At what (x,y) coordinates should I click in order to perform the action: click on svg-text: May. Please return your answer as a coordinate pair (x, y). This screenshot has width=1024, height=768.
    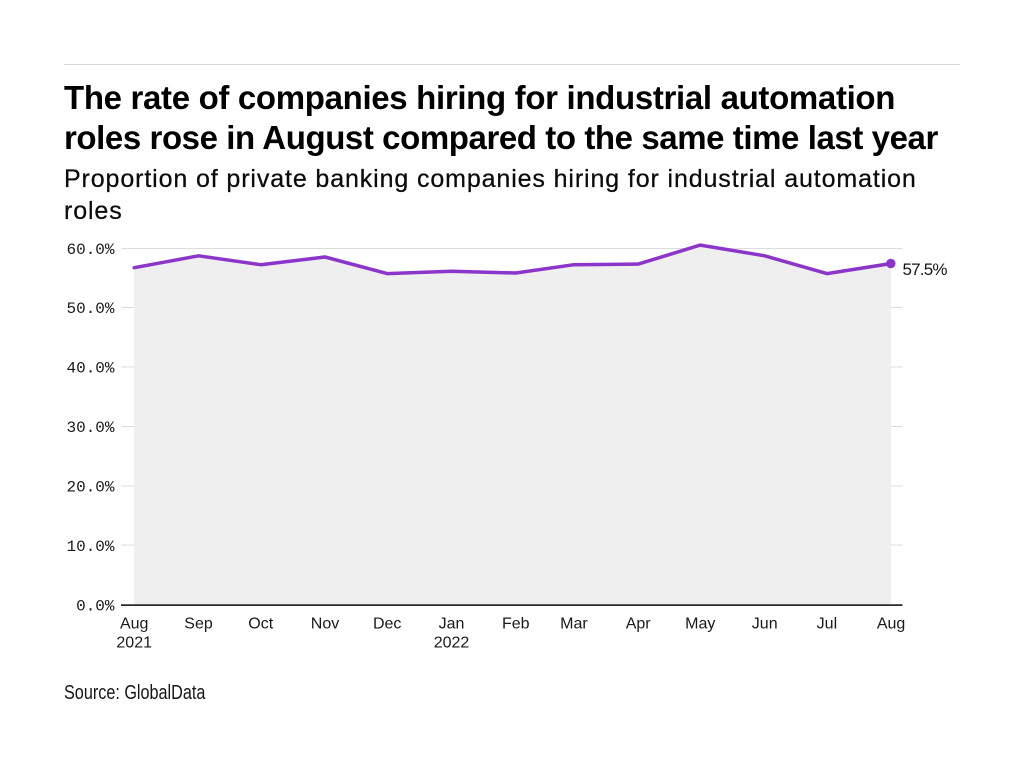
    Looking at the image, I should click on (700, 623).